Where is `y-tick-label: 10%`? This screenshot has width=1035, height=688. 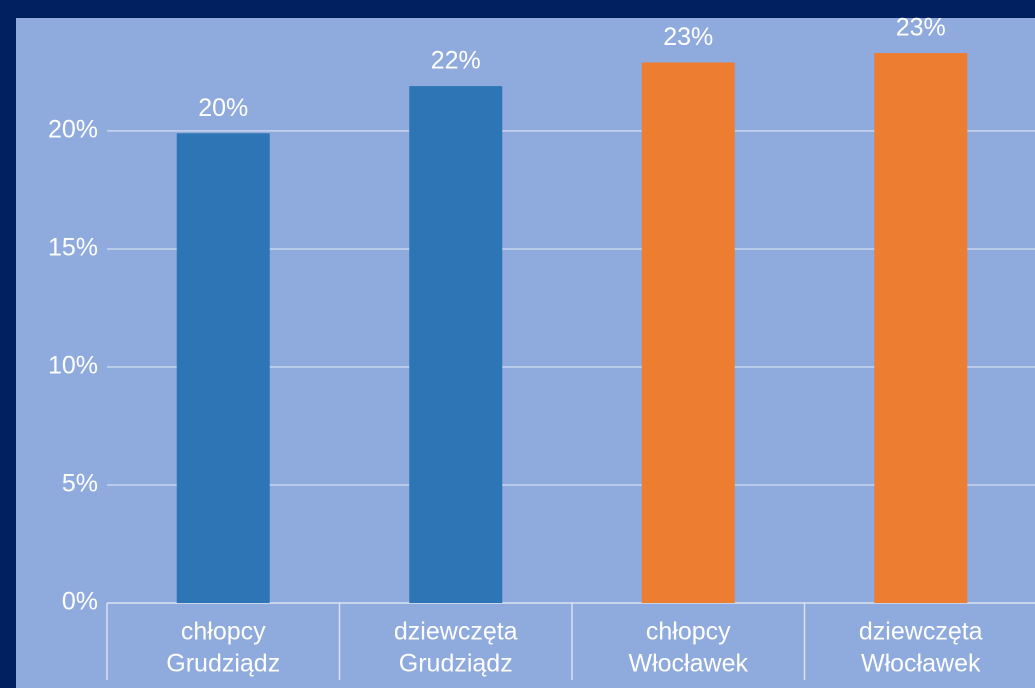 y-tick-label: 10% is located at coordinates (73, 366).